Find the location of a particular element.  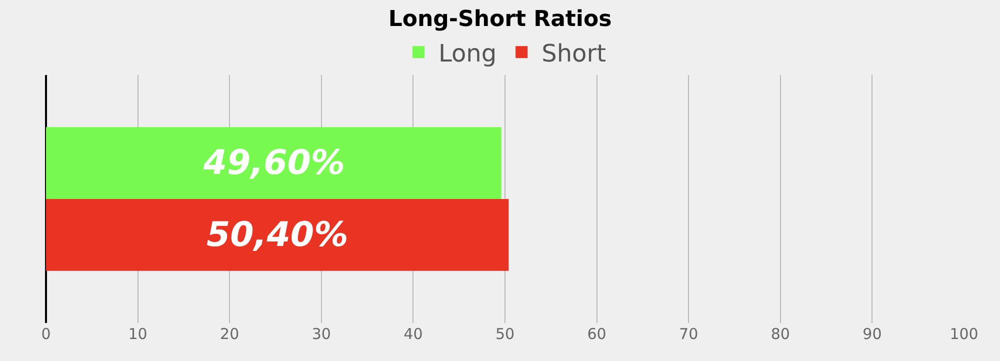

x-tick-label: 60 is located at coordinates (596, 334).